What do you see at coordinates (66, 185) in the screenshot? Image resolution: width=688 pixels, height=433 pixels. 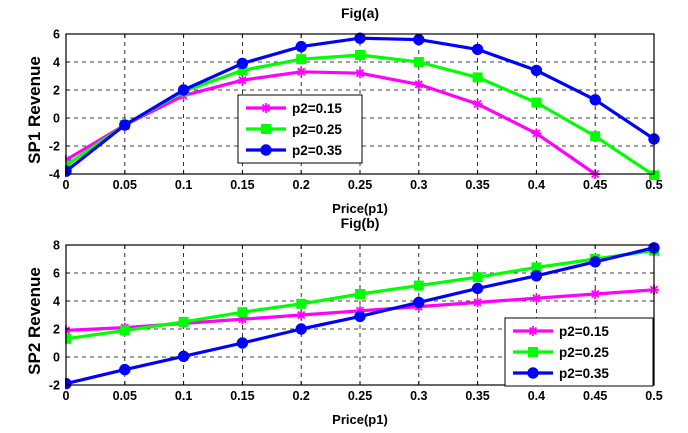 I see `x-tick-label: 0` at bounding box center [66, 185].